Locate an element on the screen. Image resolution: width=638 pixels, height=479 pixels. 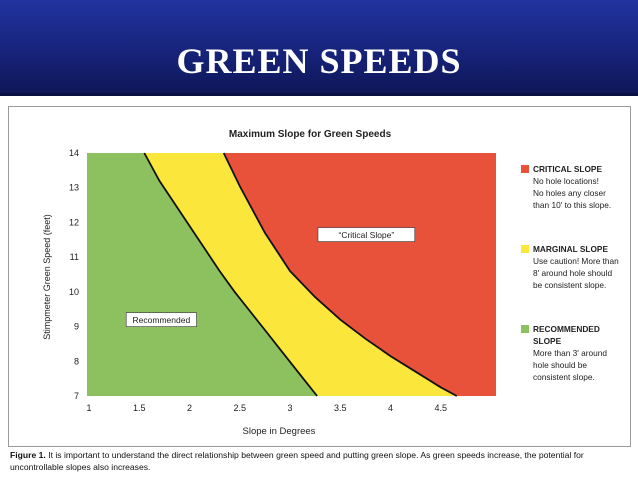
recommended-label-box is located at coordinates (161, 319).